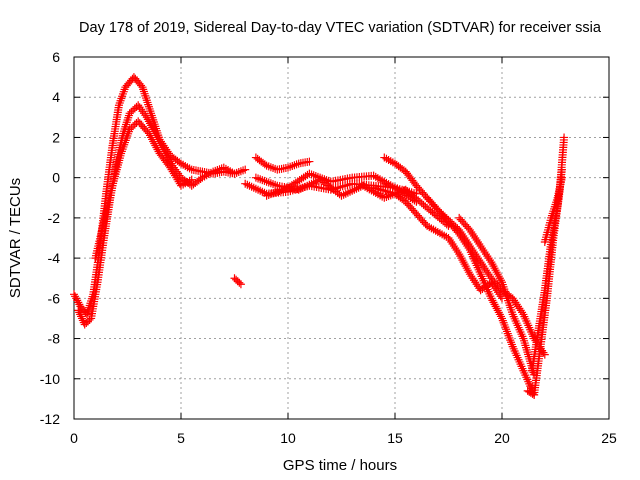 The width and height of the screenshot is (640, 480). What do you see at coordinates (56, 178) in the screenshot?
I see `y-tick-label: 0` at bounding box center [56, 178].